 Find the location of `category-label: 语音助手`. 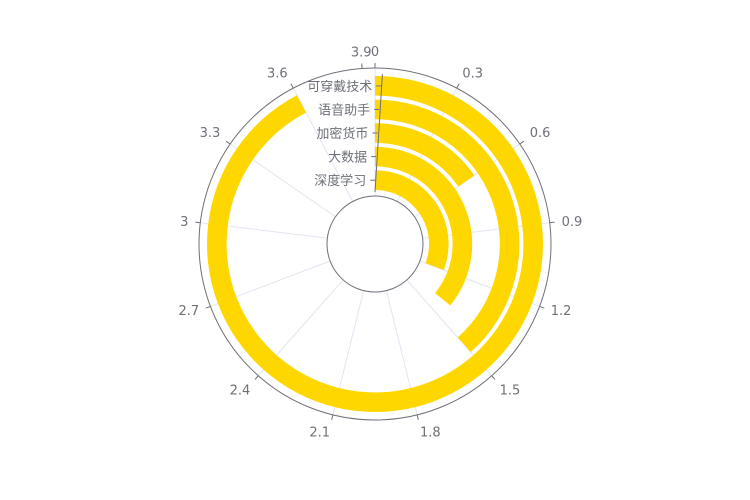

category-label: 语音助手 is located at coordinates (344, 110).